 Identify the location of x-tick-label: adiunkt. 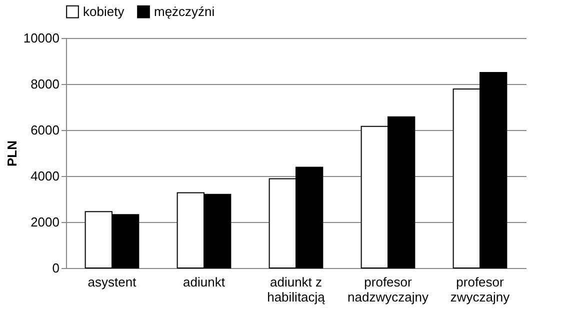
(204, 282).